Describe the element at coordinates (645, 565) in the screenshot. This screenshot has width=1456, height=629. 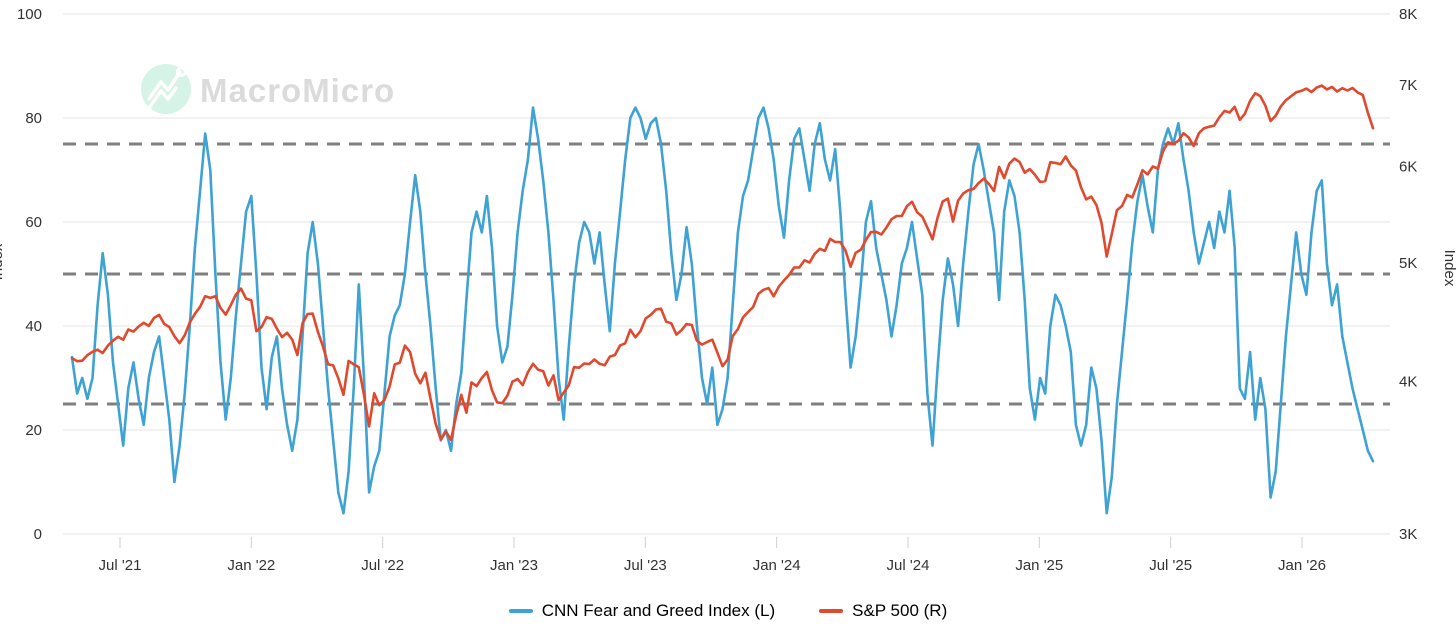
I see `svg-text: Jul '23` at that location.